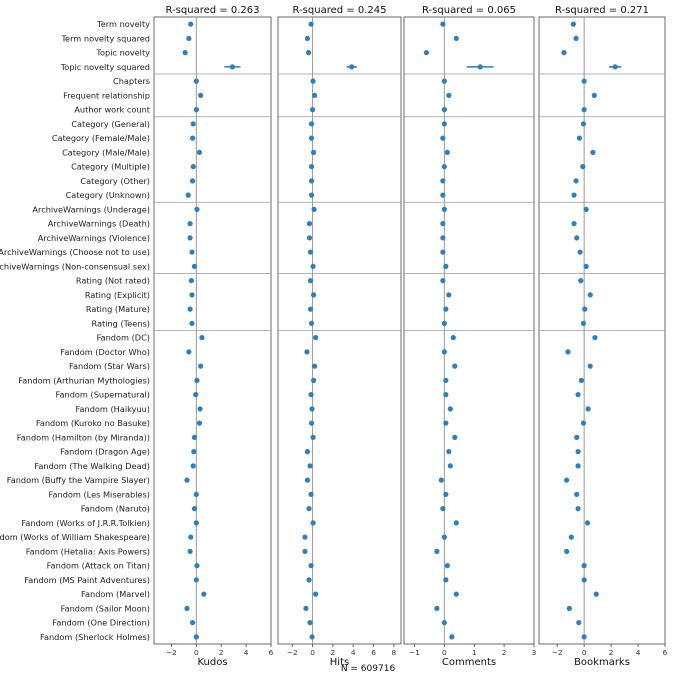 This screenshot has width=675, height=675. Describe the element at coordinates (101, 138) in the screenshot. I see `row-label: Category (Female/Male)` at that location.